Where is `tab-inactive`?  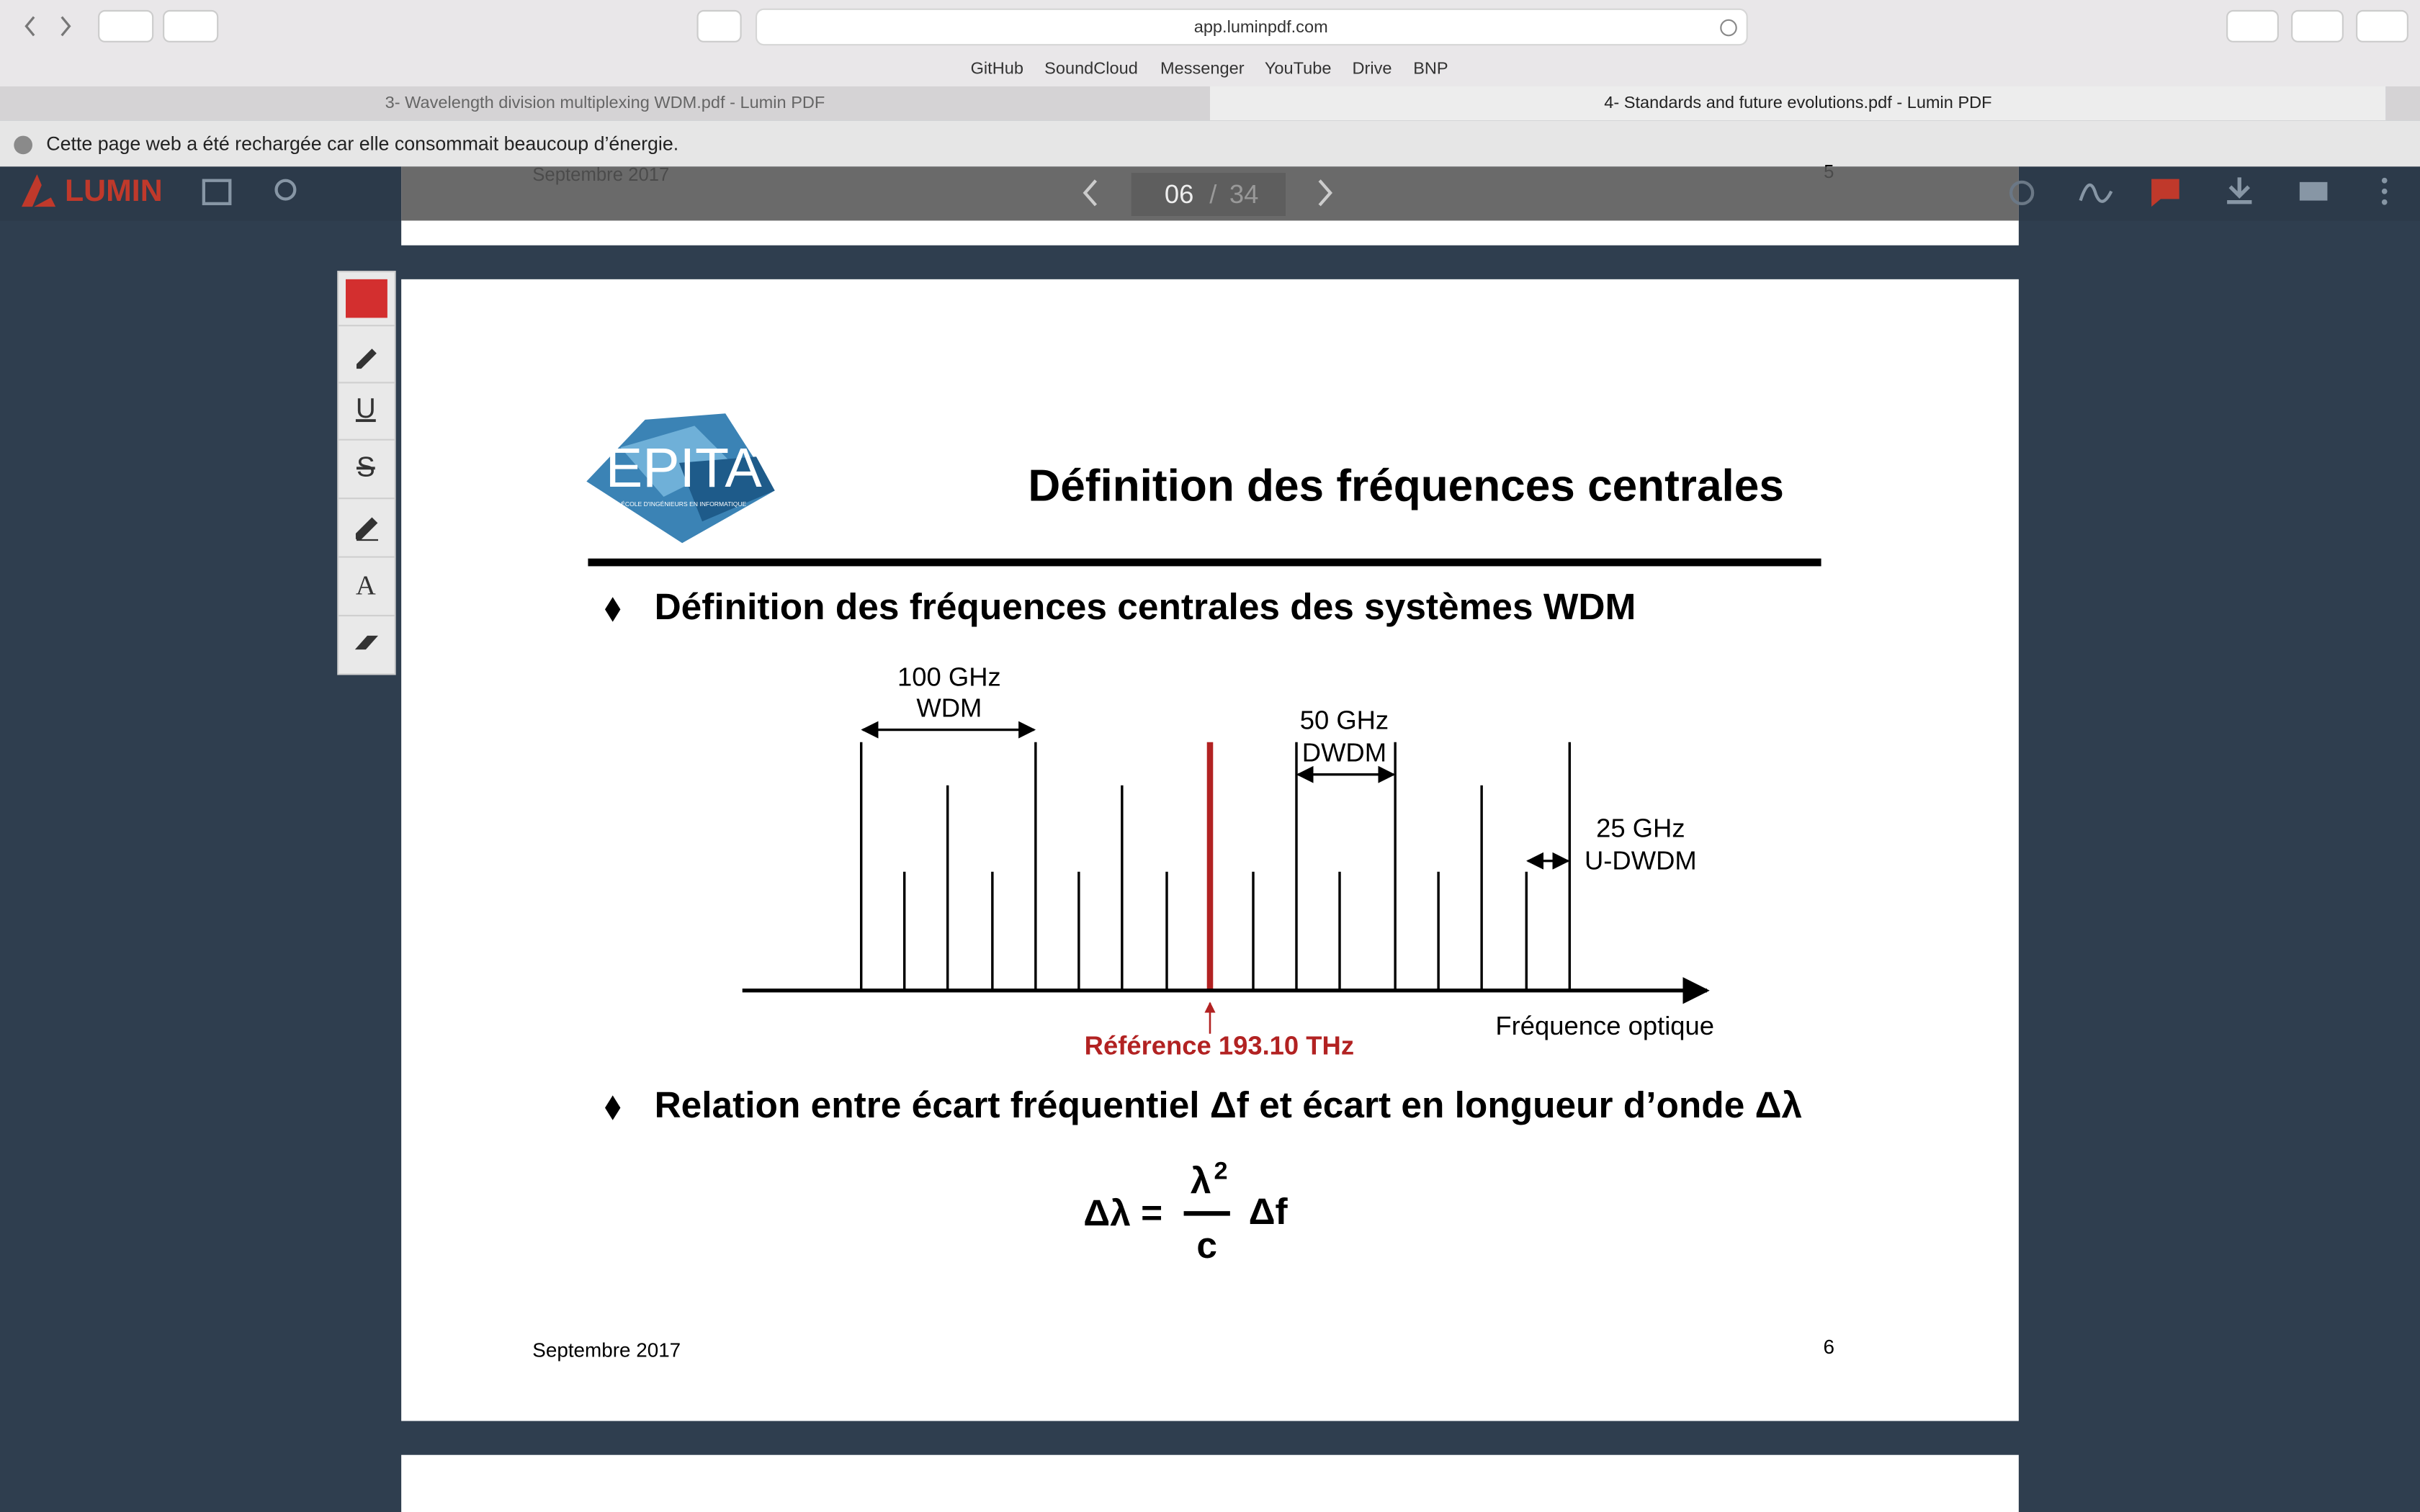
tab-inactive is located at coordinates (605, 103).